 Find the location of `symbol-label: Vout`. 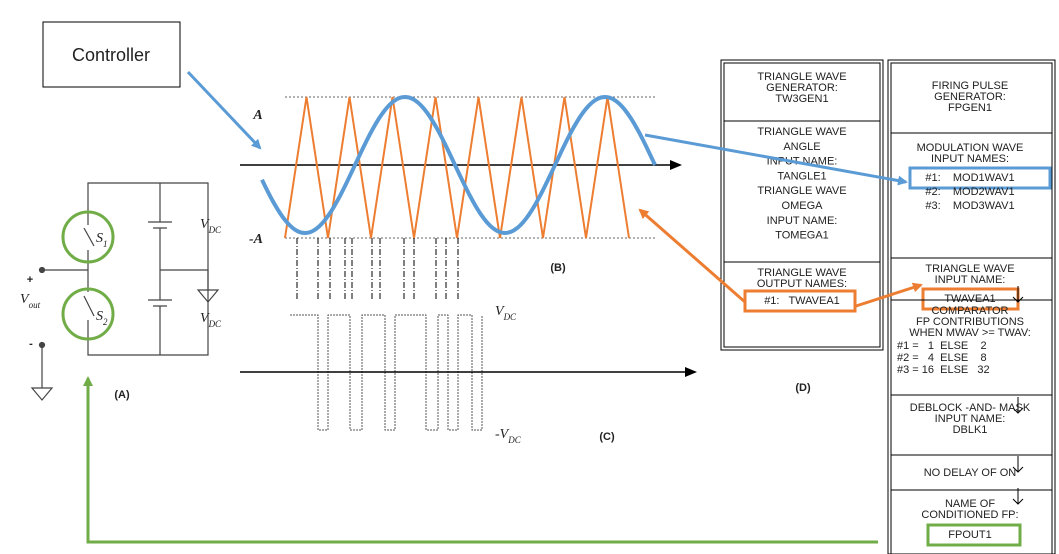

symbol-label: Vout is located at coordinates (30, 301).